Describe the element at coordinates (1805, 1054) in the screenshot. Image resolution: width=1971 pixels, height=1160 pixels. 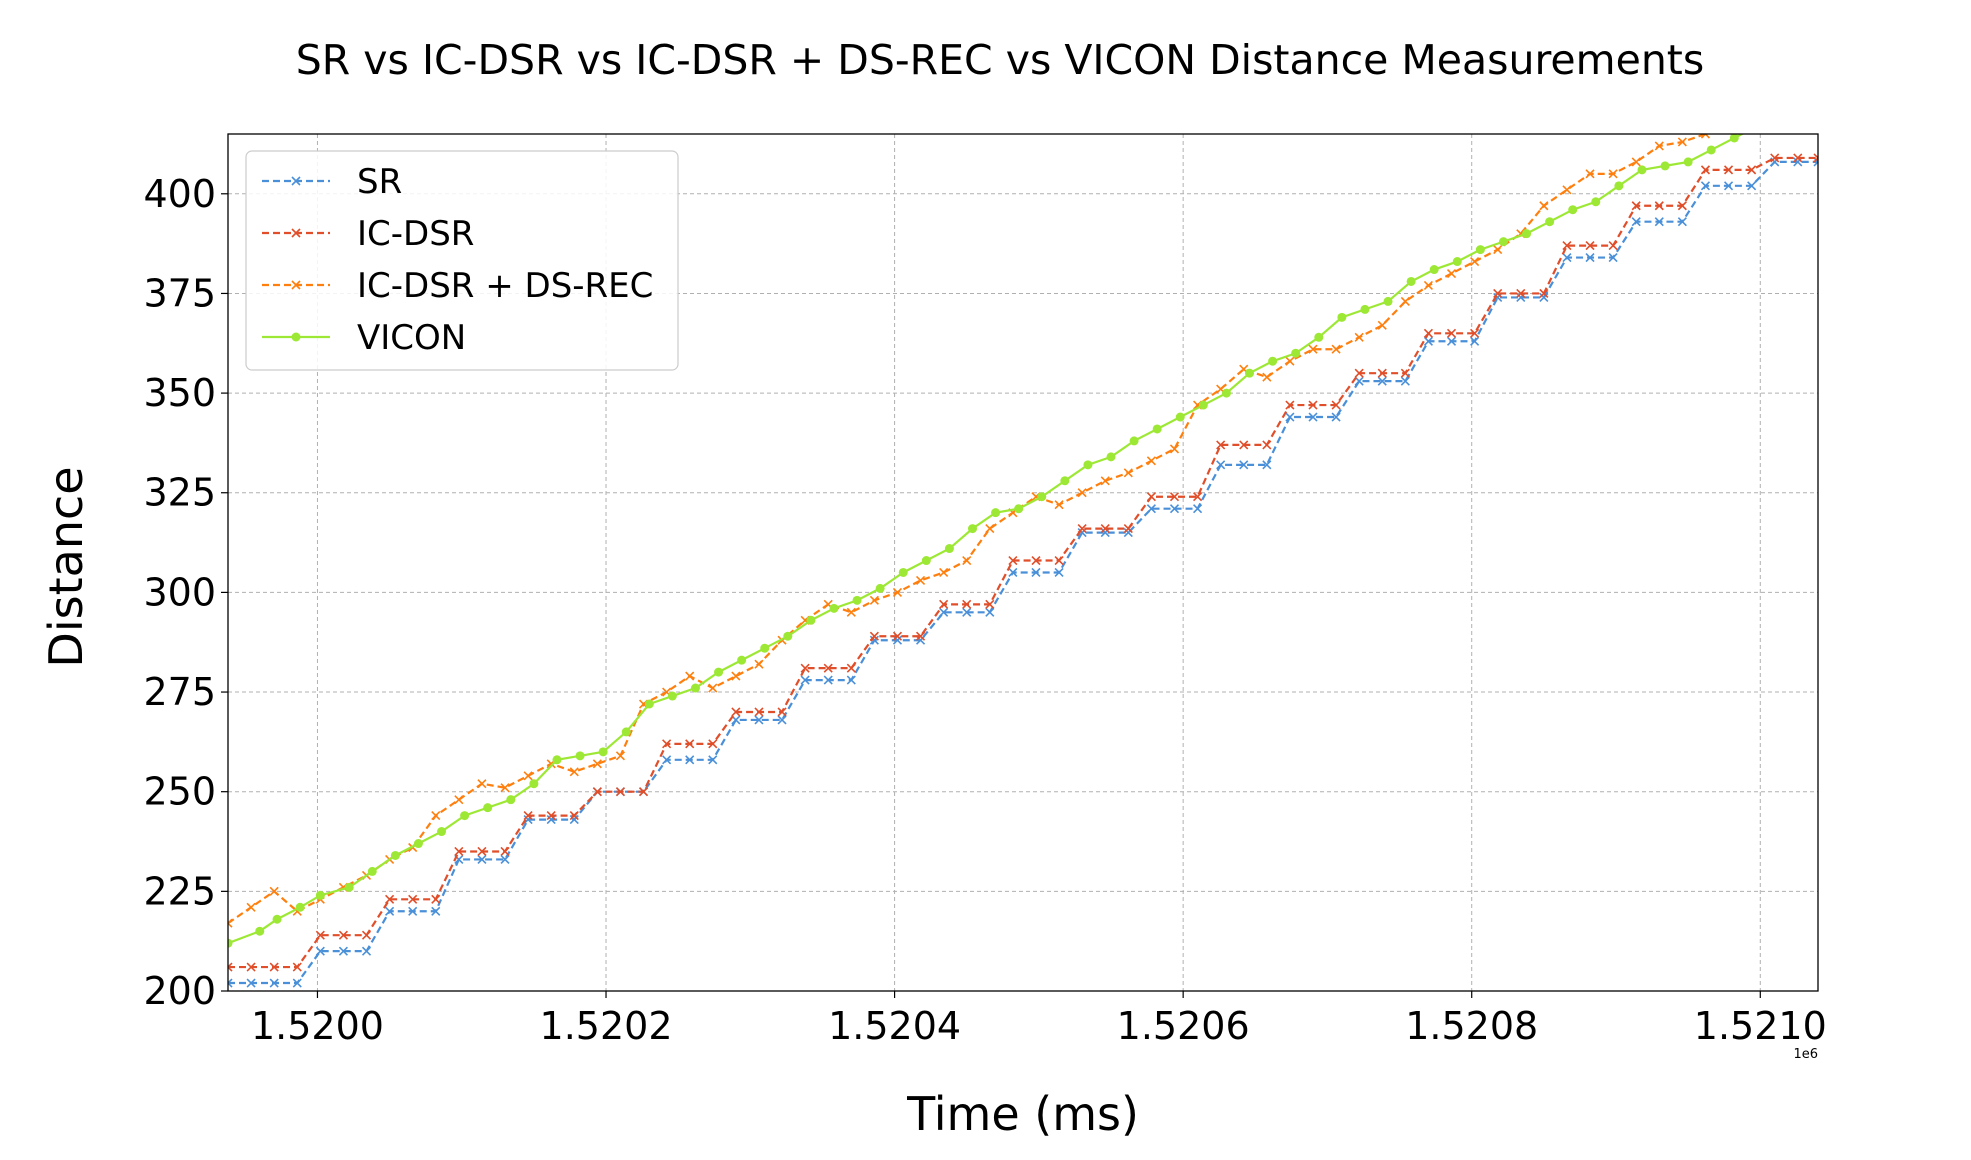
I see `x-offset-label: 1e6` at that location.